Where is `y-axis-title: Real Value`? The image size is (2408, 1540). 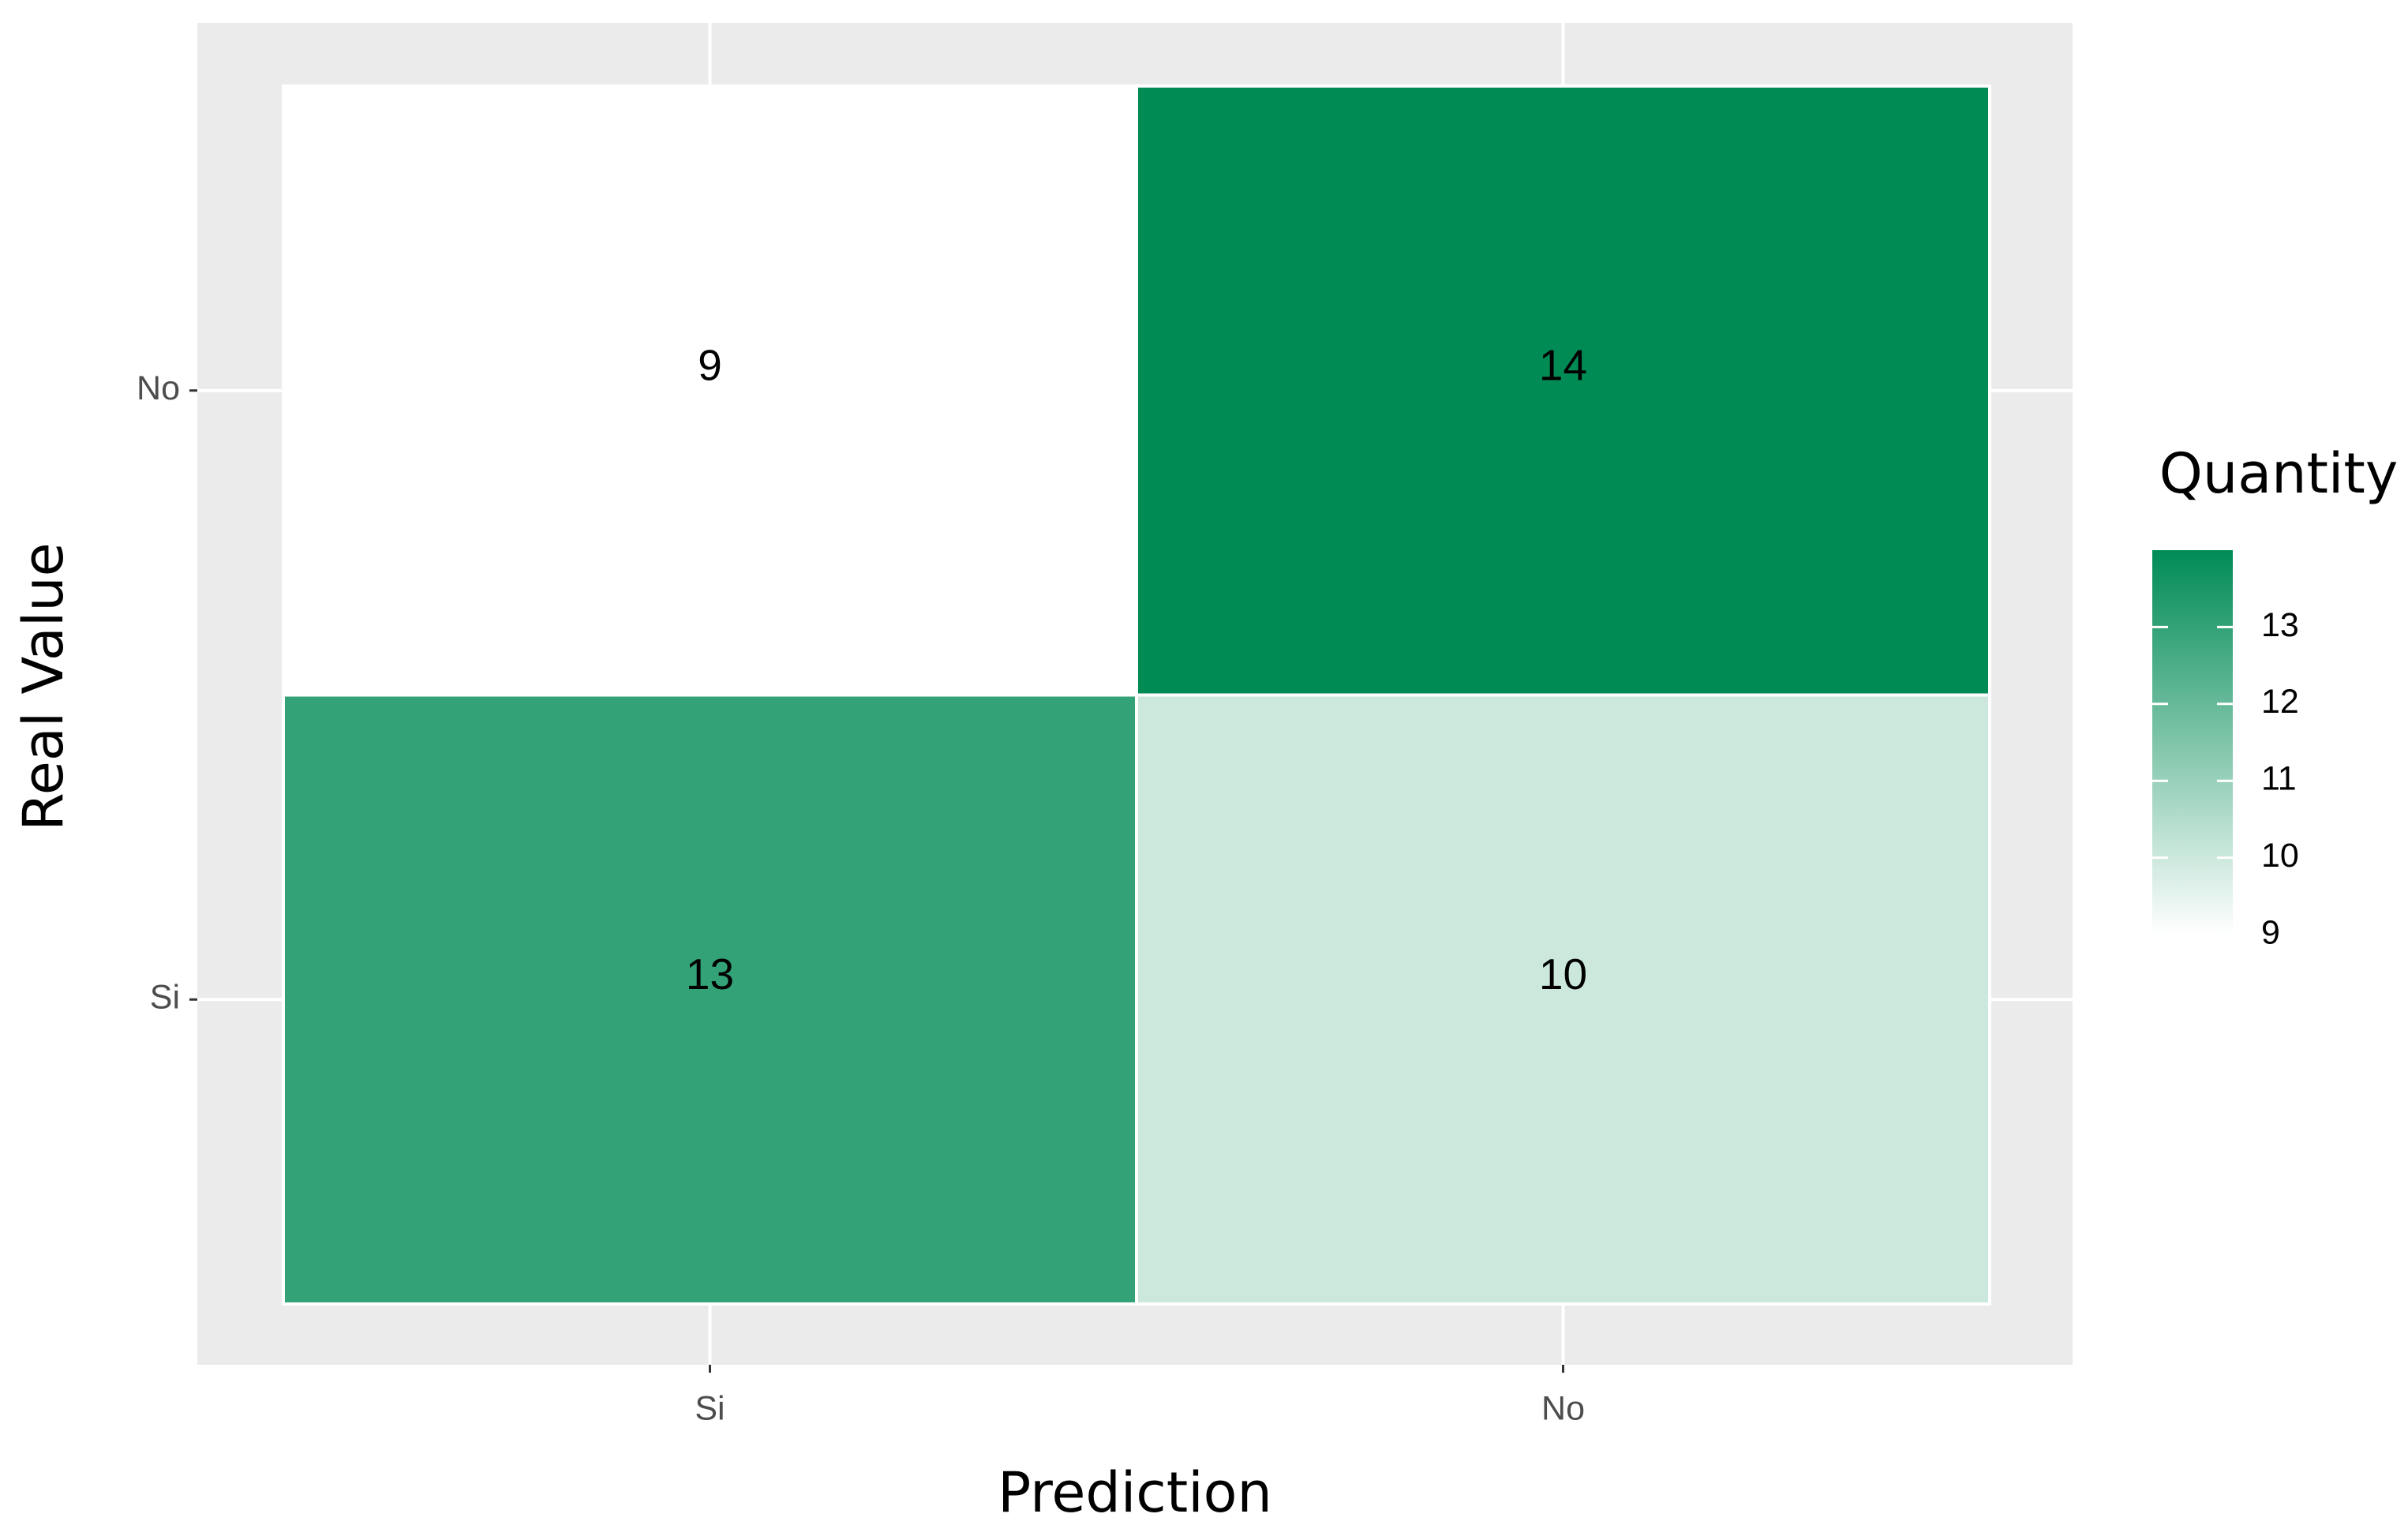 y-axis-title: Real Value is located at coordinates (43, 686).